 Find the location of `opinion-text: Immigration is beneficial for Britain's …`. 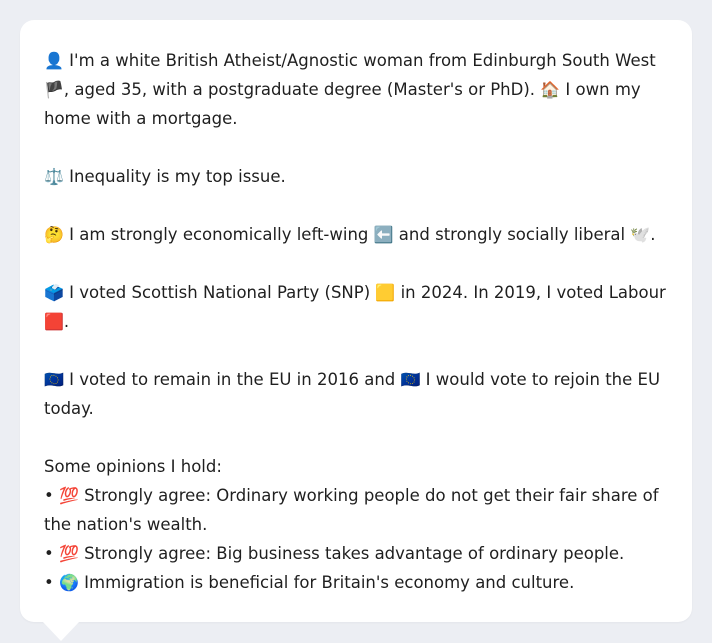

opinion-text: Immigration is beneficial for Britain's … is located at coordinates (326, 582).